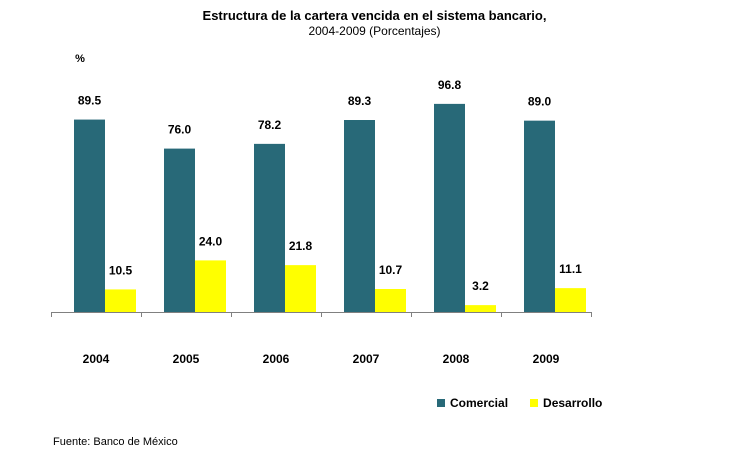 Image resolution: width=749 pixels, height=470 pixels. Describe the element at coordinates (539, 216) in the screenshot. I see `bar-comercial-2009` at that location.